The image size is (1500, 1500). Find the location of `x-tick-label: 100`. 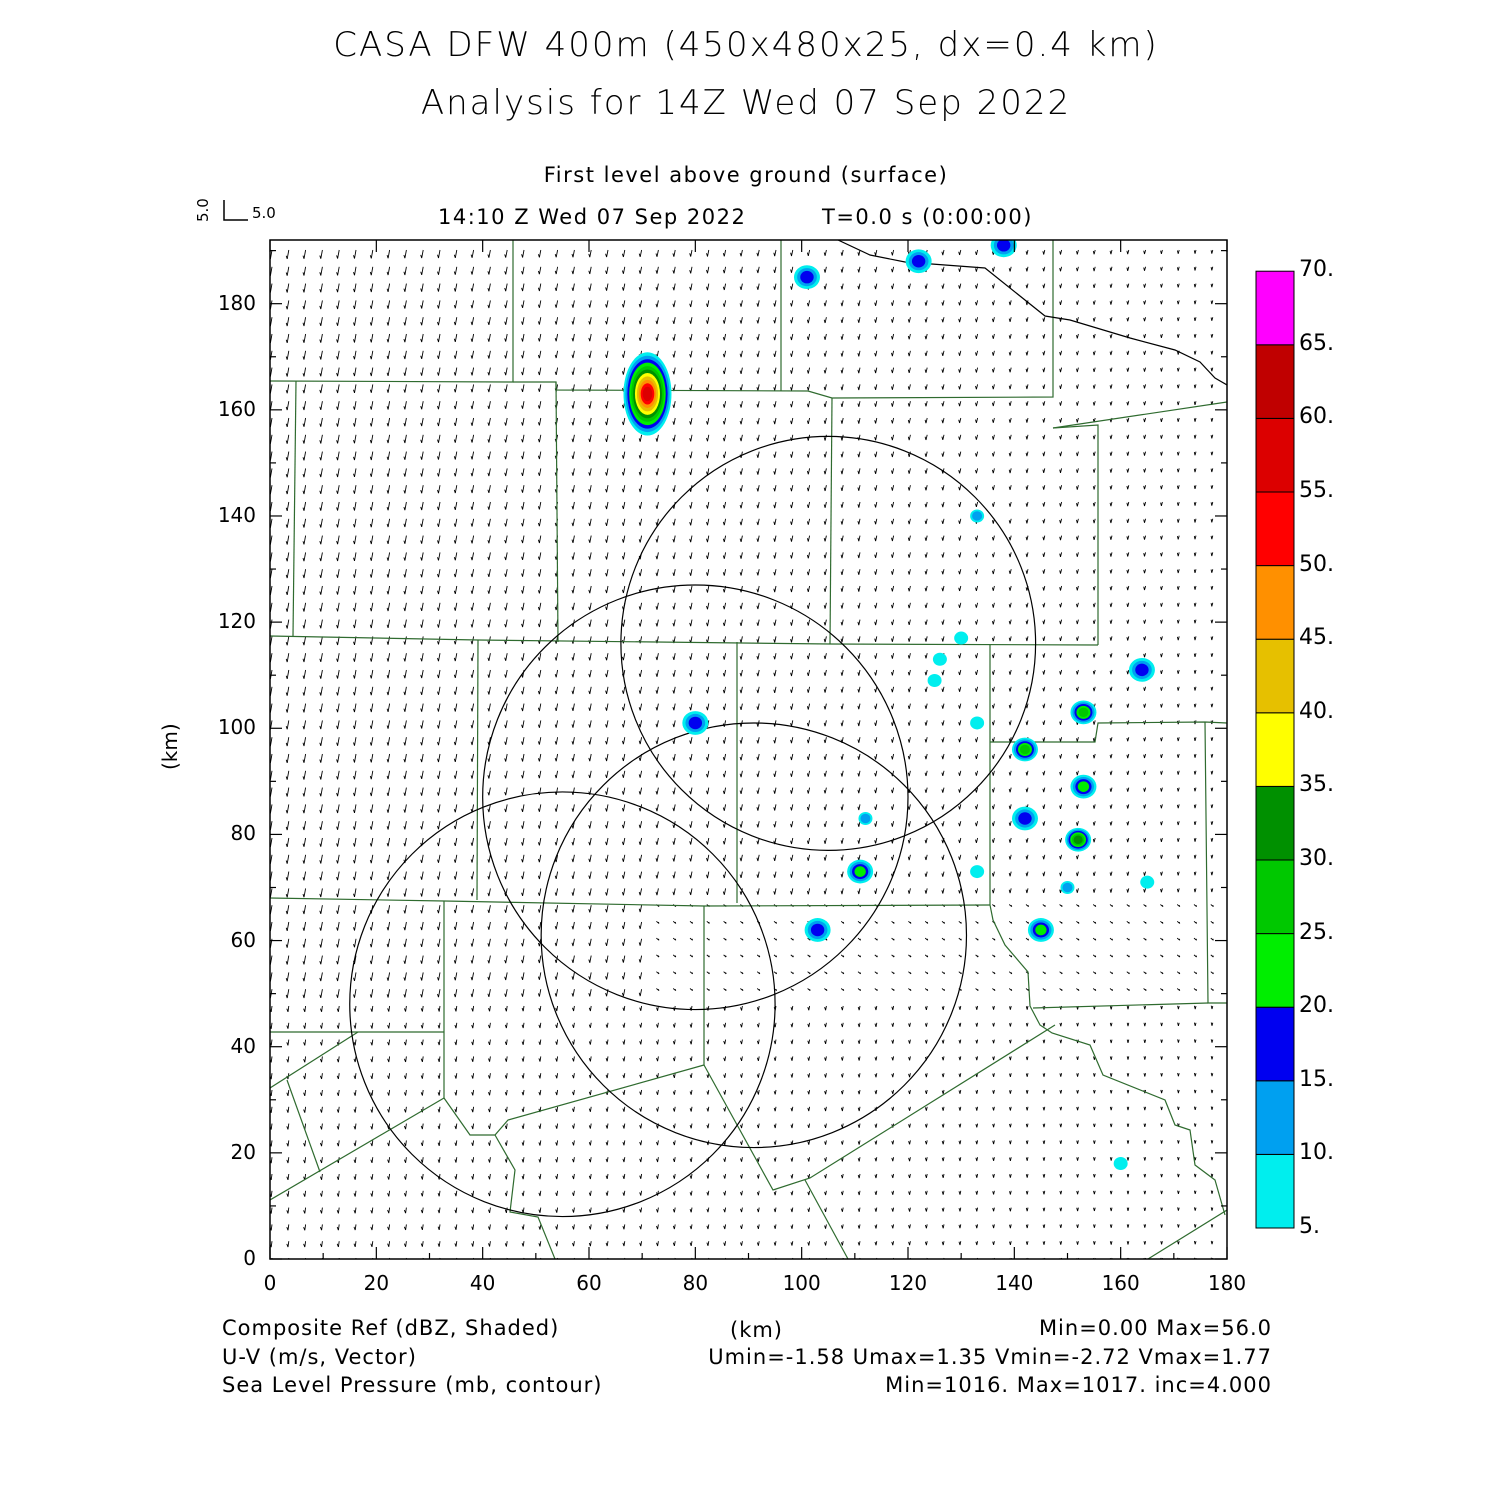

x-tick-label: 100 is located at coordinates (801, 1283).